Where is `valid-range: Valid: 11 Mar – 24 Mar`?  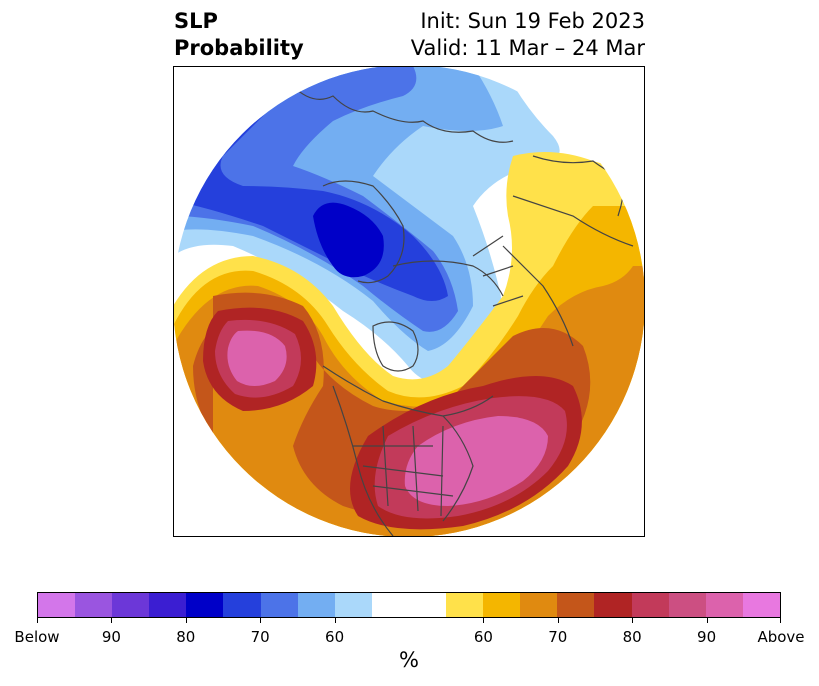 valid-range: Valid: 11 Mar – 24 Mar is located at coordinates (527, 48).